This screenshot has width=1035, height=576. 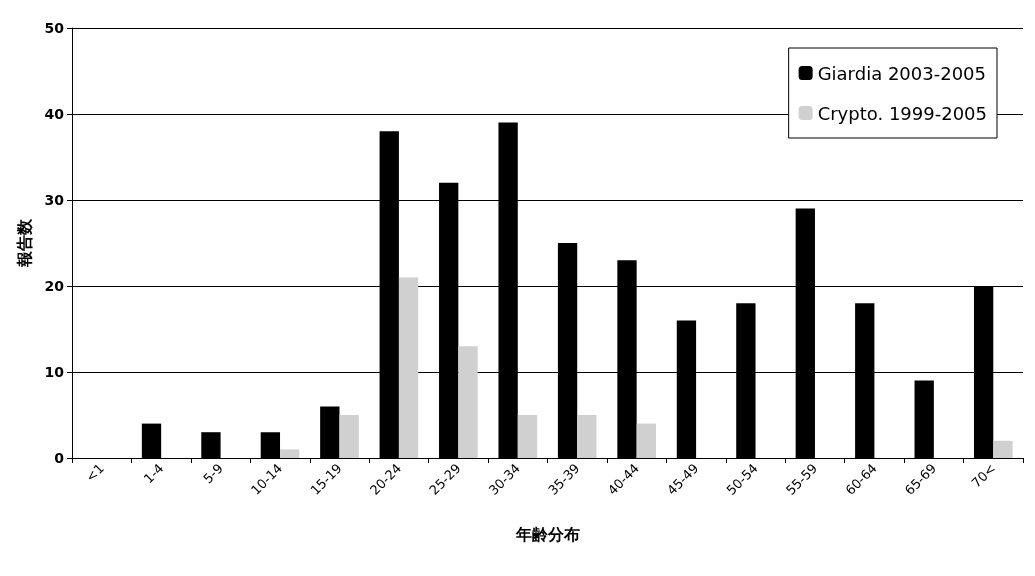 I want to click on y-tick-label: 0, so click(x=59, y=458).